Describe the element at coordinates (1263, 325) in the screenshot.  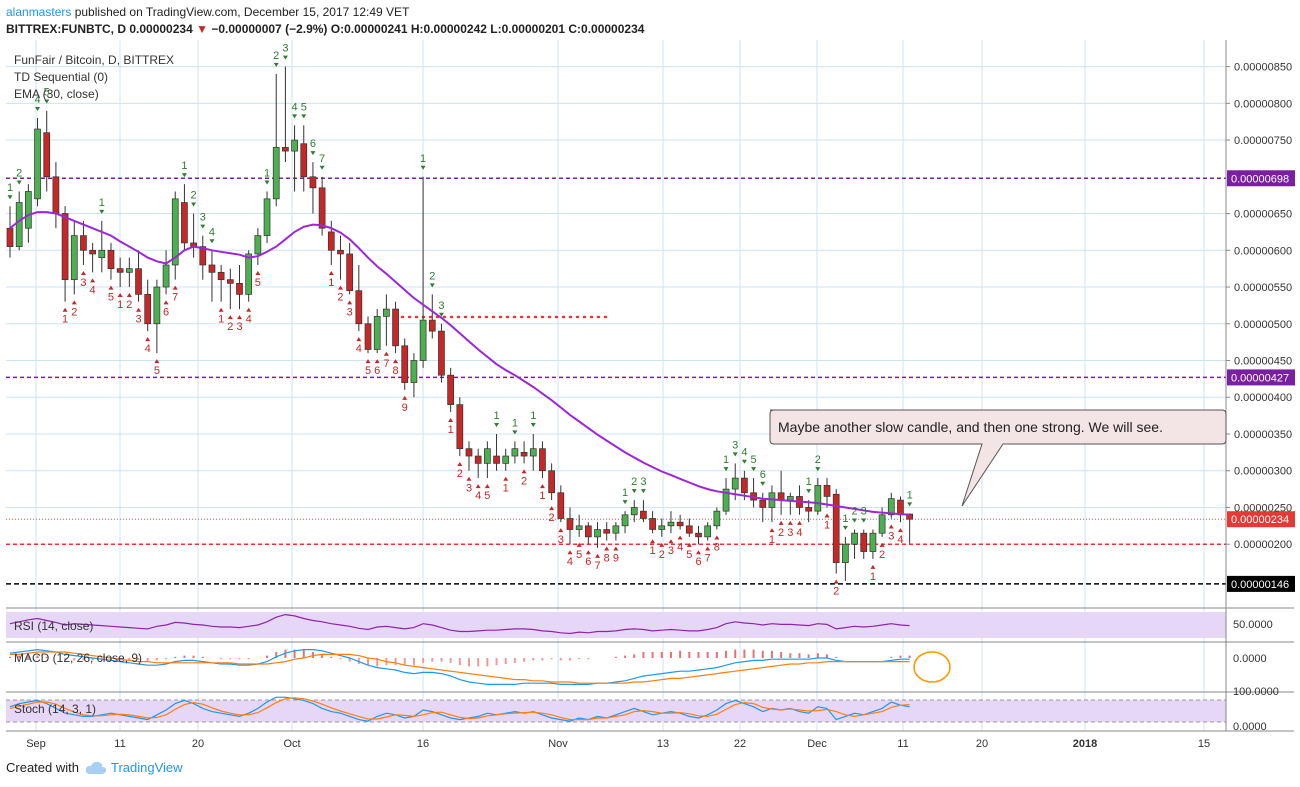
I see `y-tick-label: 0.00000500` at that location.